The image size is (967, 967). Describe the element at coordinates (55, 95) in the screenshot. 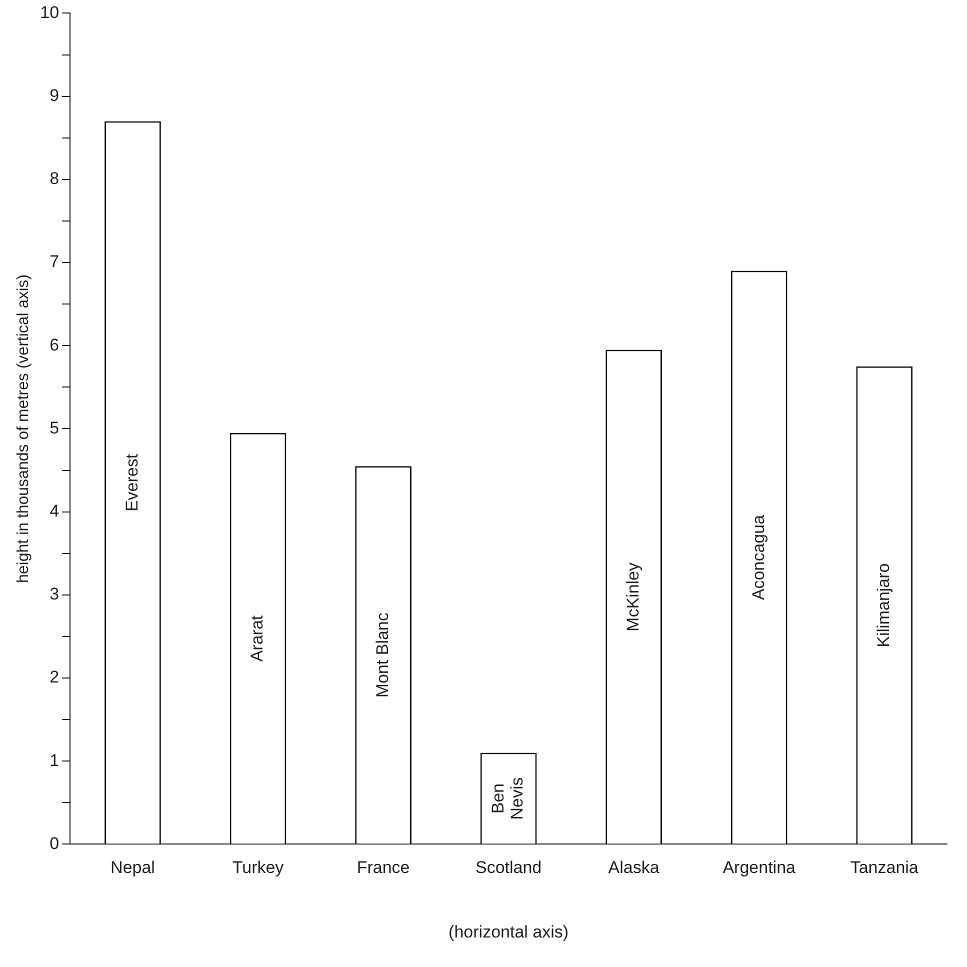

I see `y-tick-label: 9` at that location.